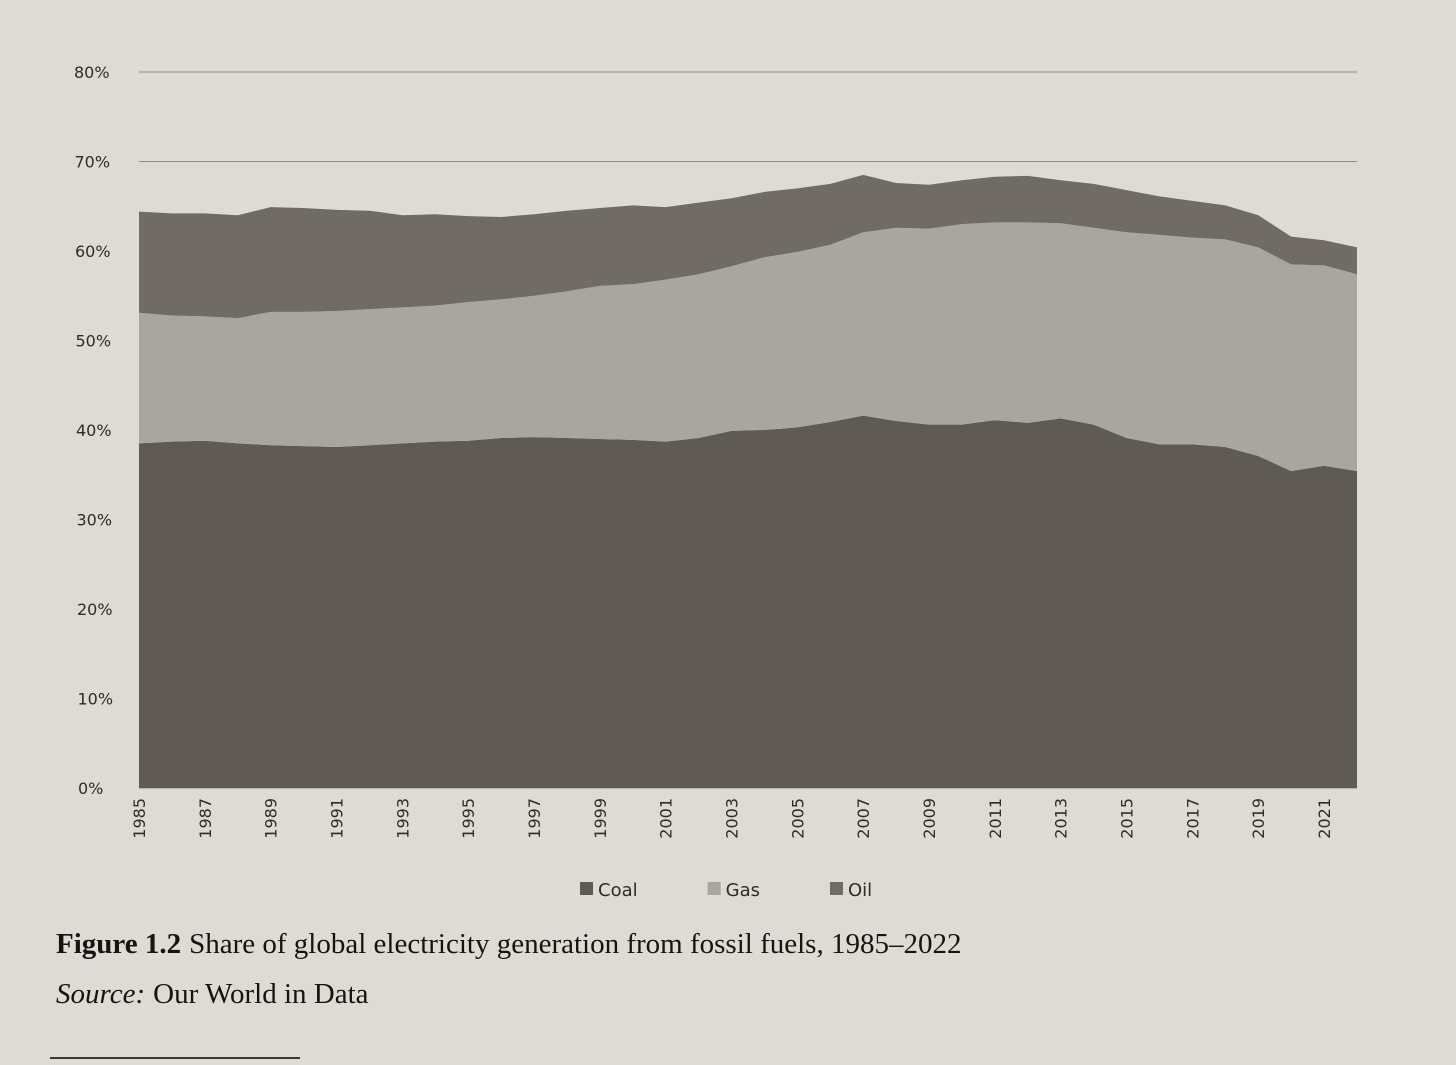 This screenshot has height=1065, width=1456. I want to click on x-tick-label: 2019, so click(1258, 818).